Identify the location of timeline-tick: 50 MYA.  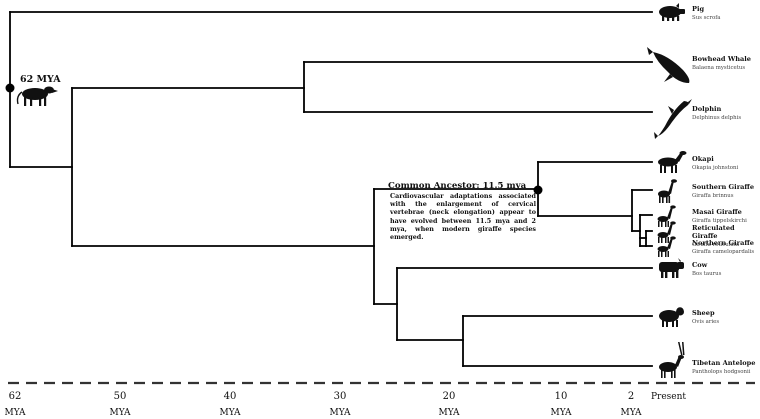
(120, 404).